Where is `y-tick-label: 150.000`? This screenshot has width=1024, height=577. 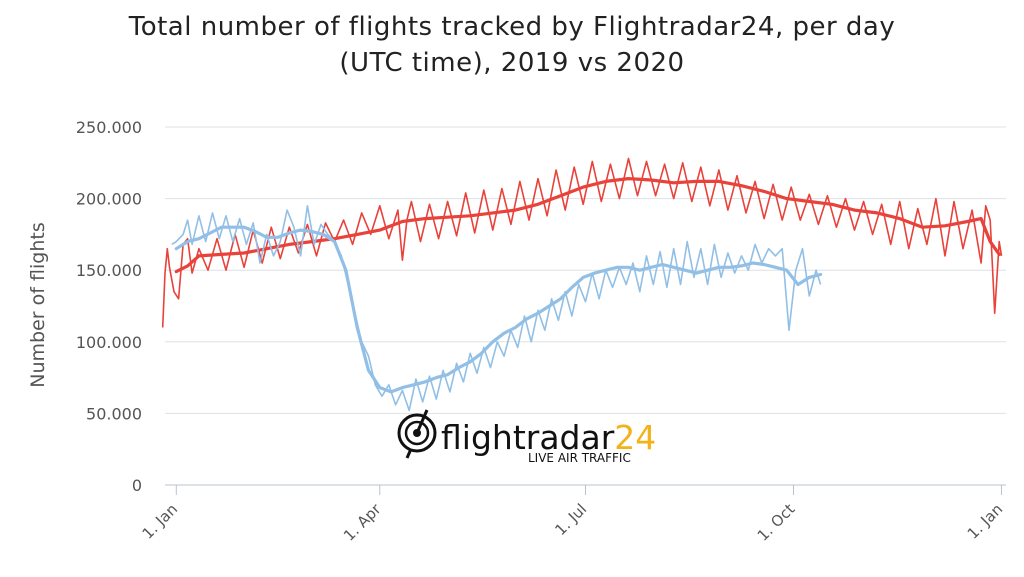 y-tick-label: 150.000 is located at coordinates (109, 270).